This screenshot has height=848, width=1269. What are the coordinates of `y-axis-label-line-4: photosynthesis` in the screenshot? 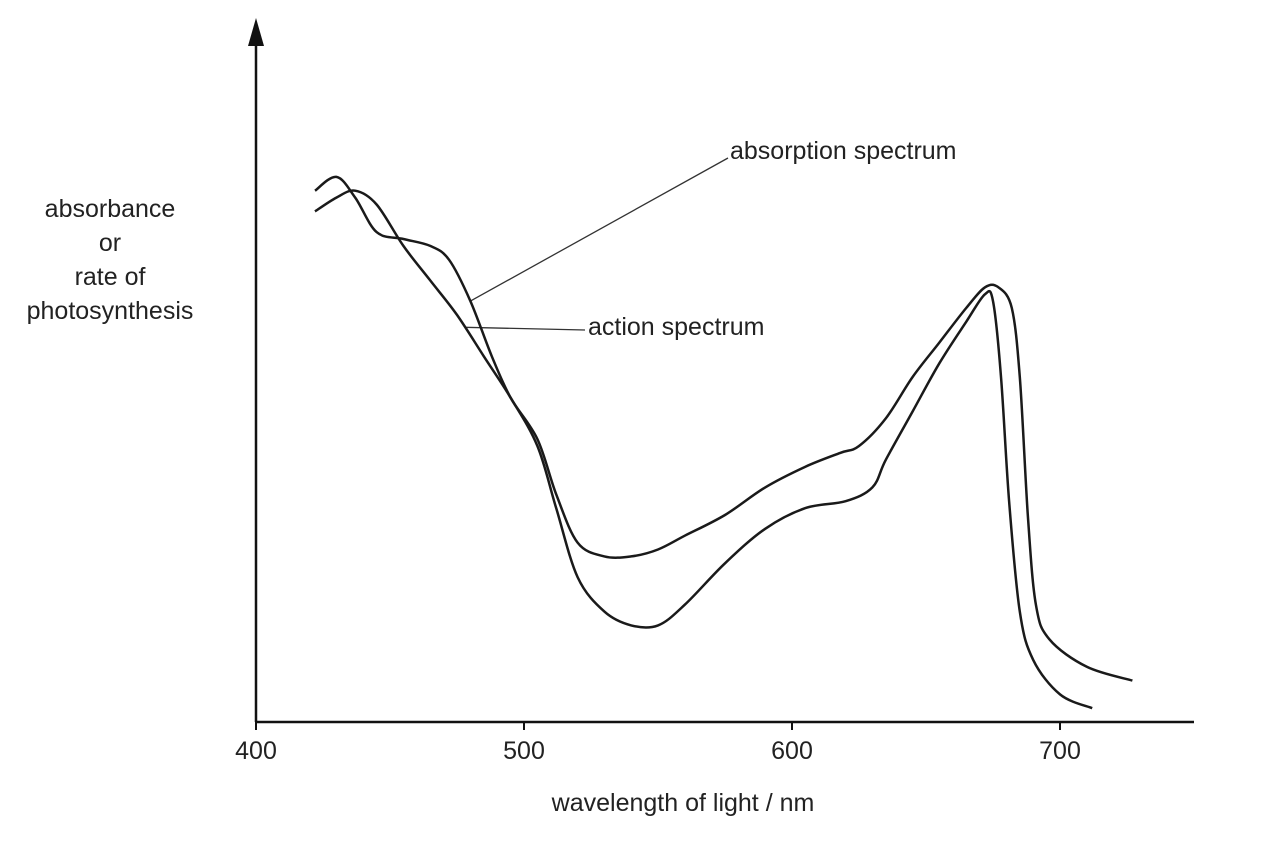 It's located at (110, 311).